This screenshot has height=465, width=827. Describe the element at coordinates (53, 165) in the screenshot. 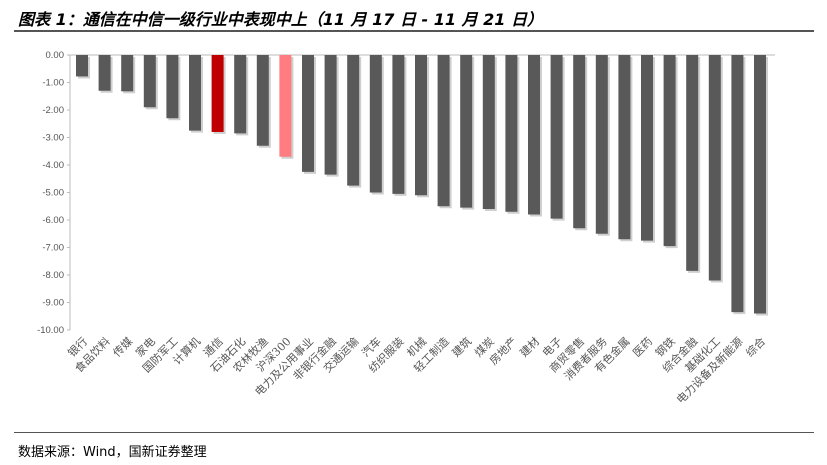

I see `y-tick-label: -4.00` at that location.